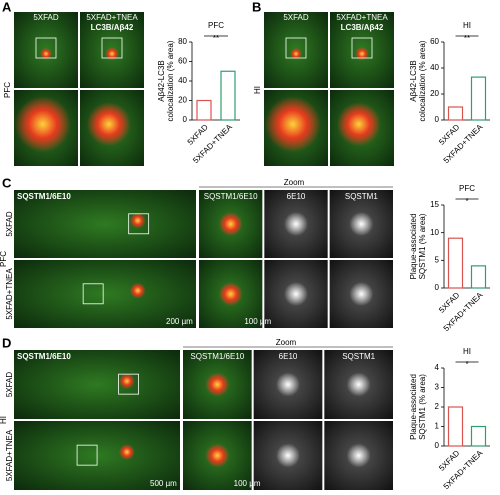 This screenshot has width=500, height=495. Describe the element at coordinates (434, 204) in the screenshot. I see `y-tick-label: 15` at that location.